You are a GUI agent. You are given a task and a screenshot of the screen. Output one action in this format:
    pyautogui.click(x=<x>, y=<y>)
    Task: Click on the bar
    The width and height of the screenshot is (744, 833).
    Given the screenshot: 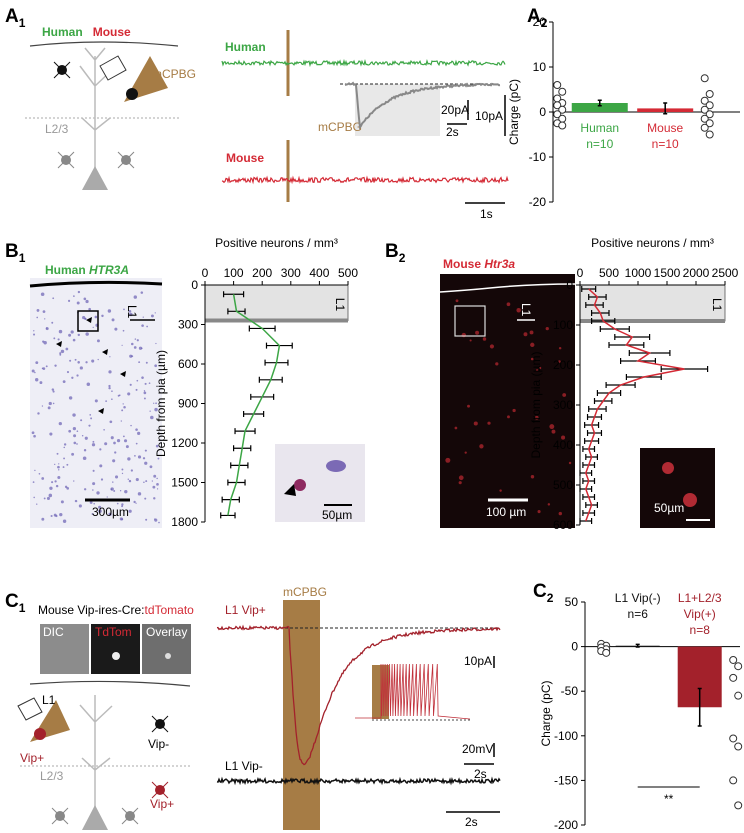 What is the action you would take?
    pyautogui.click(x=599, y=107)
    